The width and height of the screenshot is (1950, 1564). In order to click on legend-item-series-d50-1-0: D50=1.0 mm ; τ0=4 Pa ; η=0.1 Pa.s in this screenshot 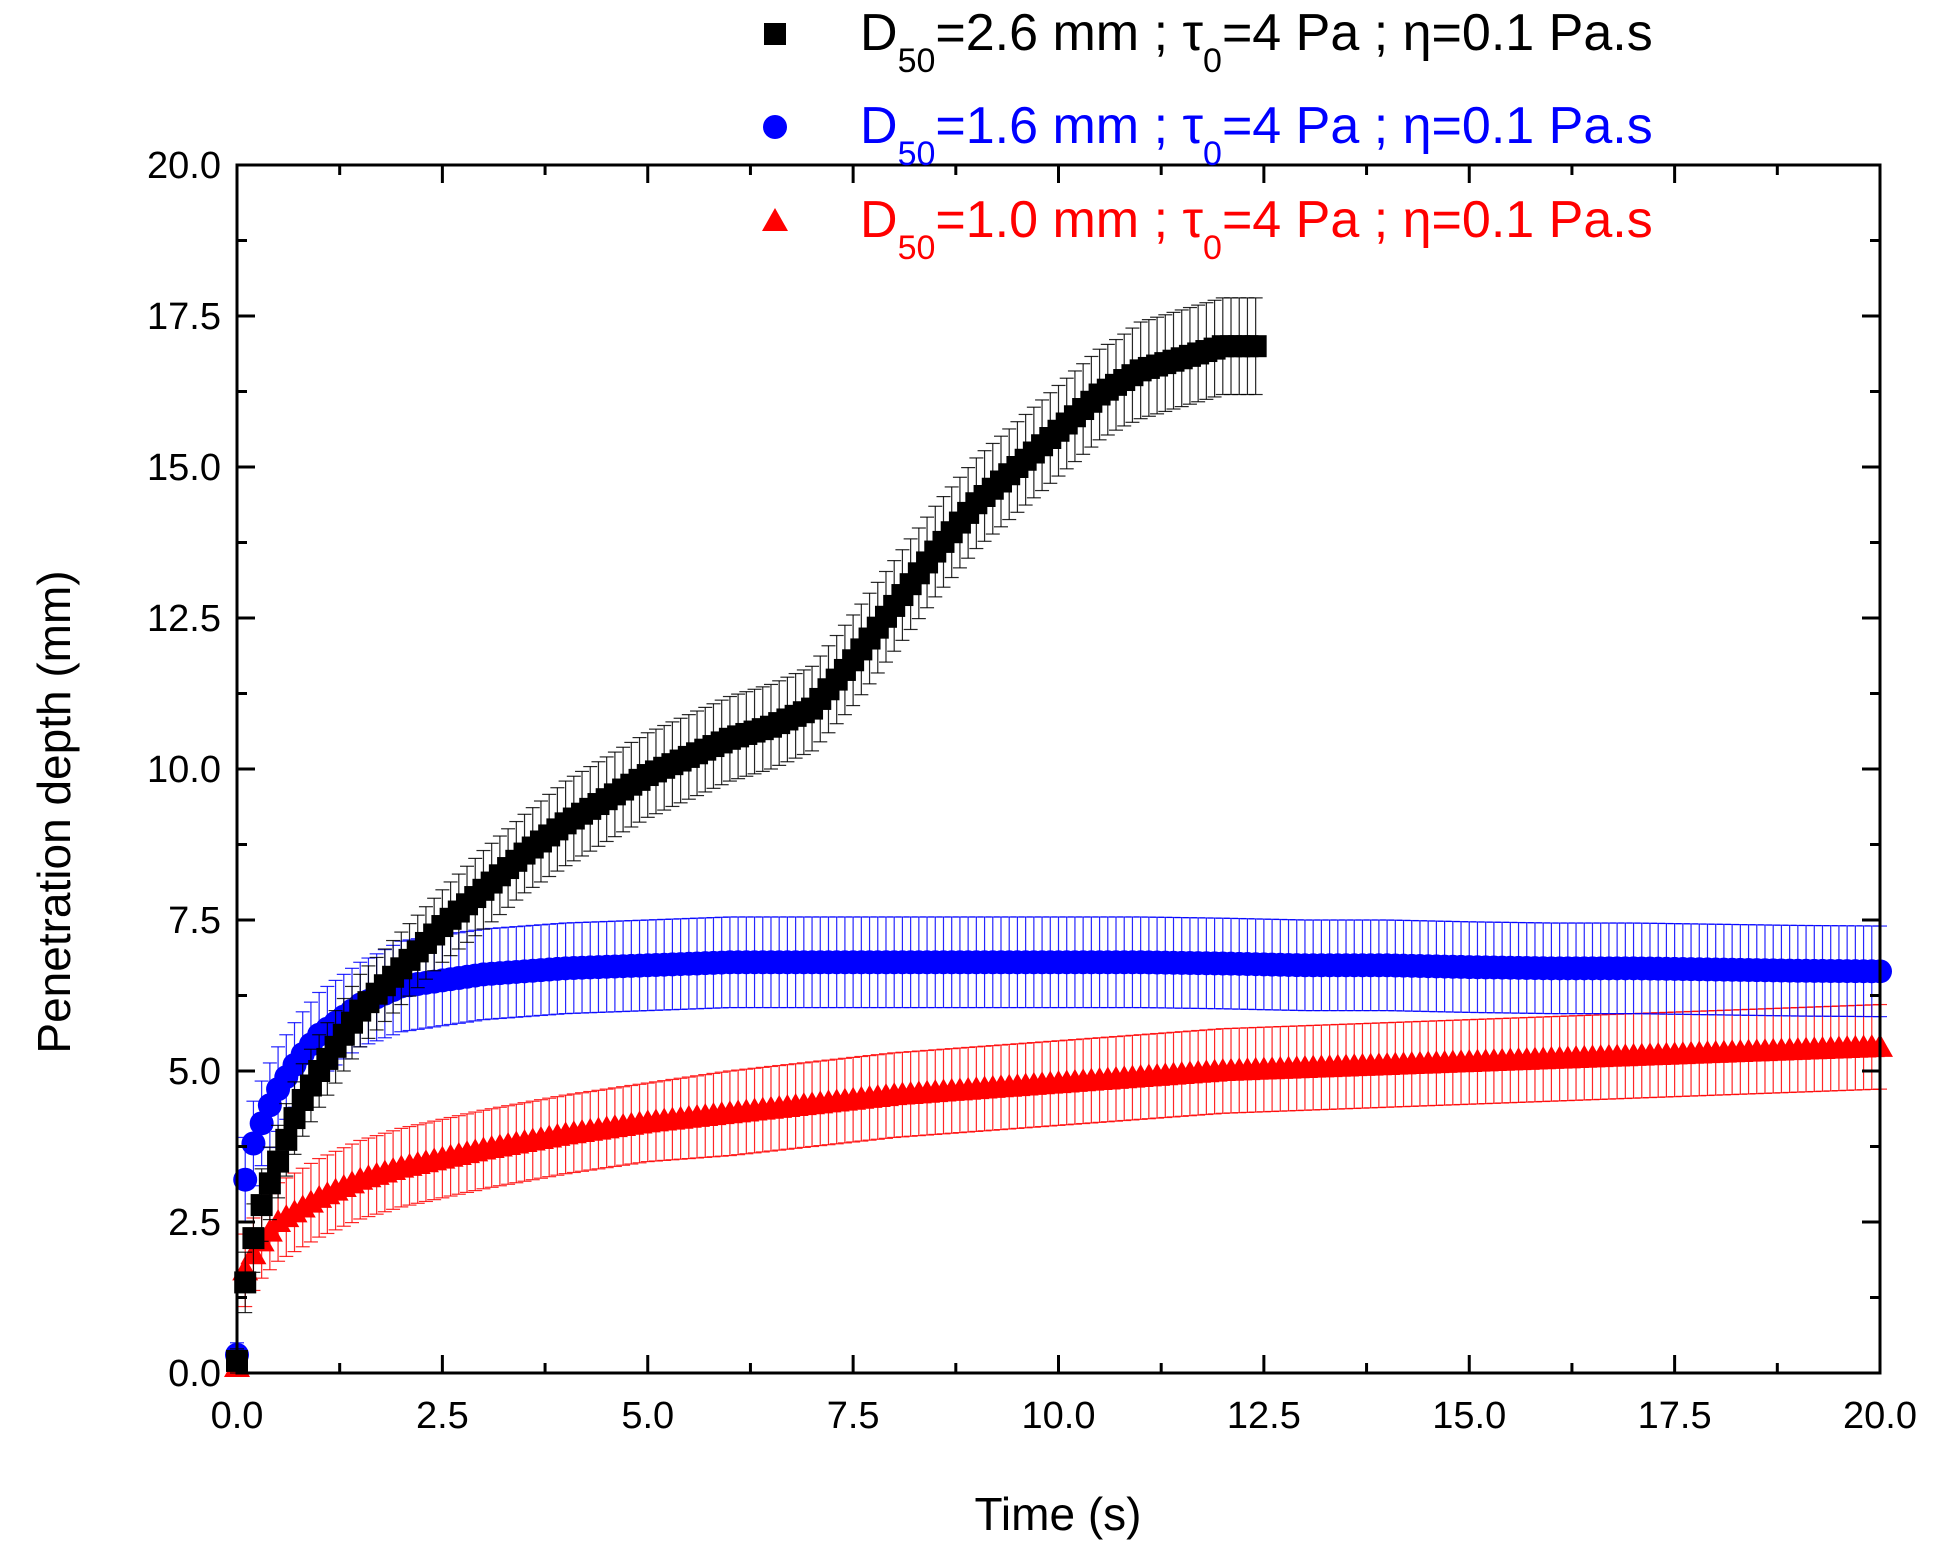, I will do `click(1207, 229)`.